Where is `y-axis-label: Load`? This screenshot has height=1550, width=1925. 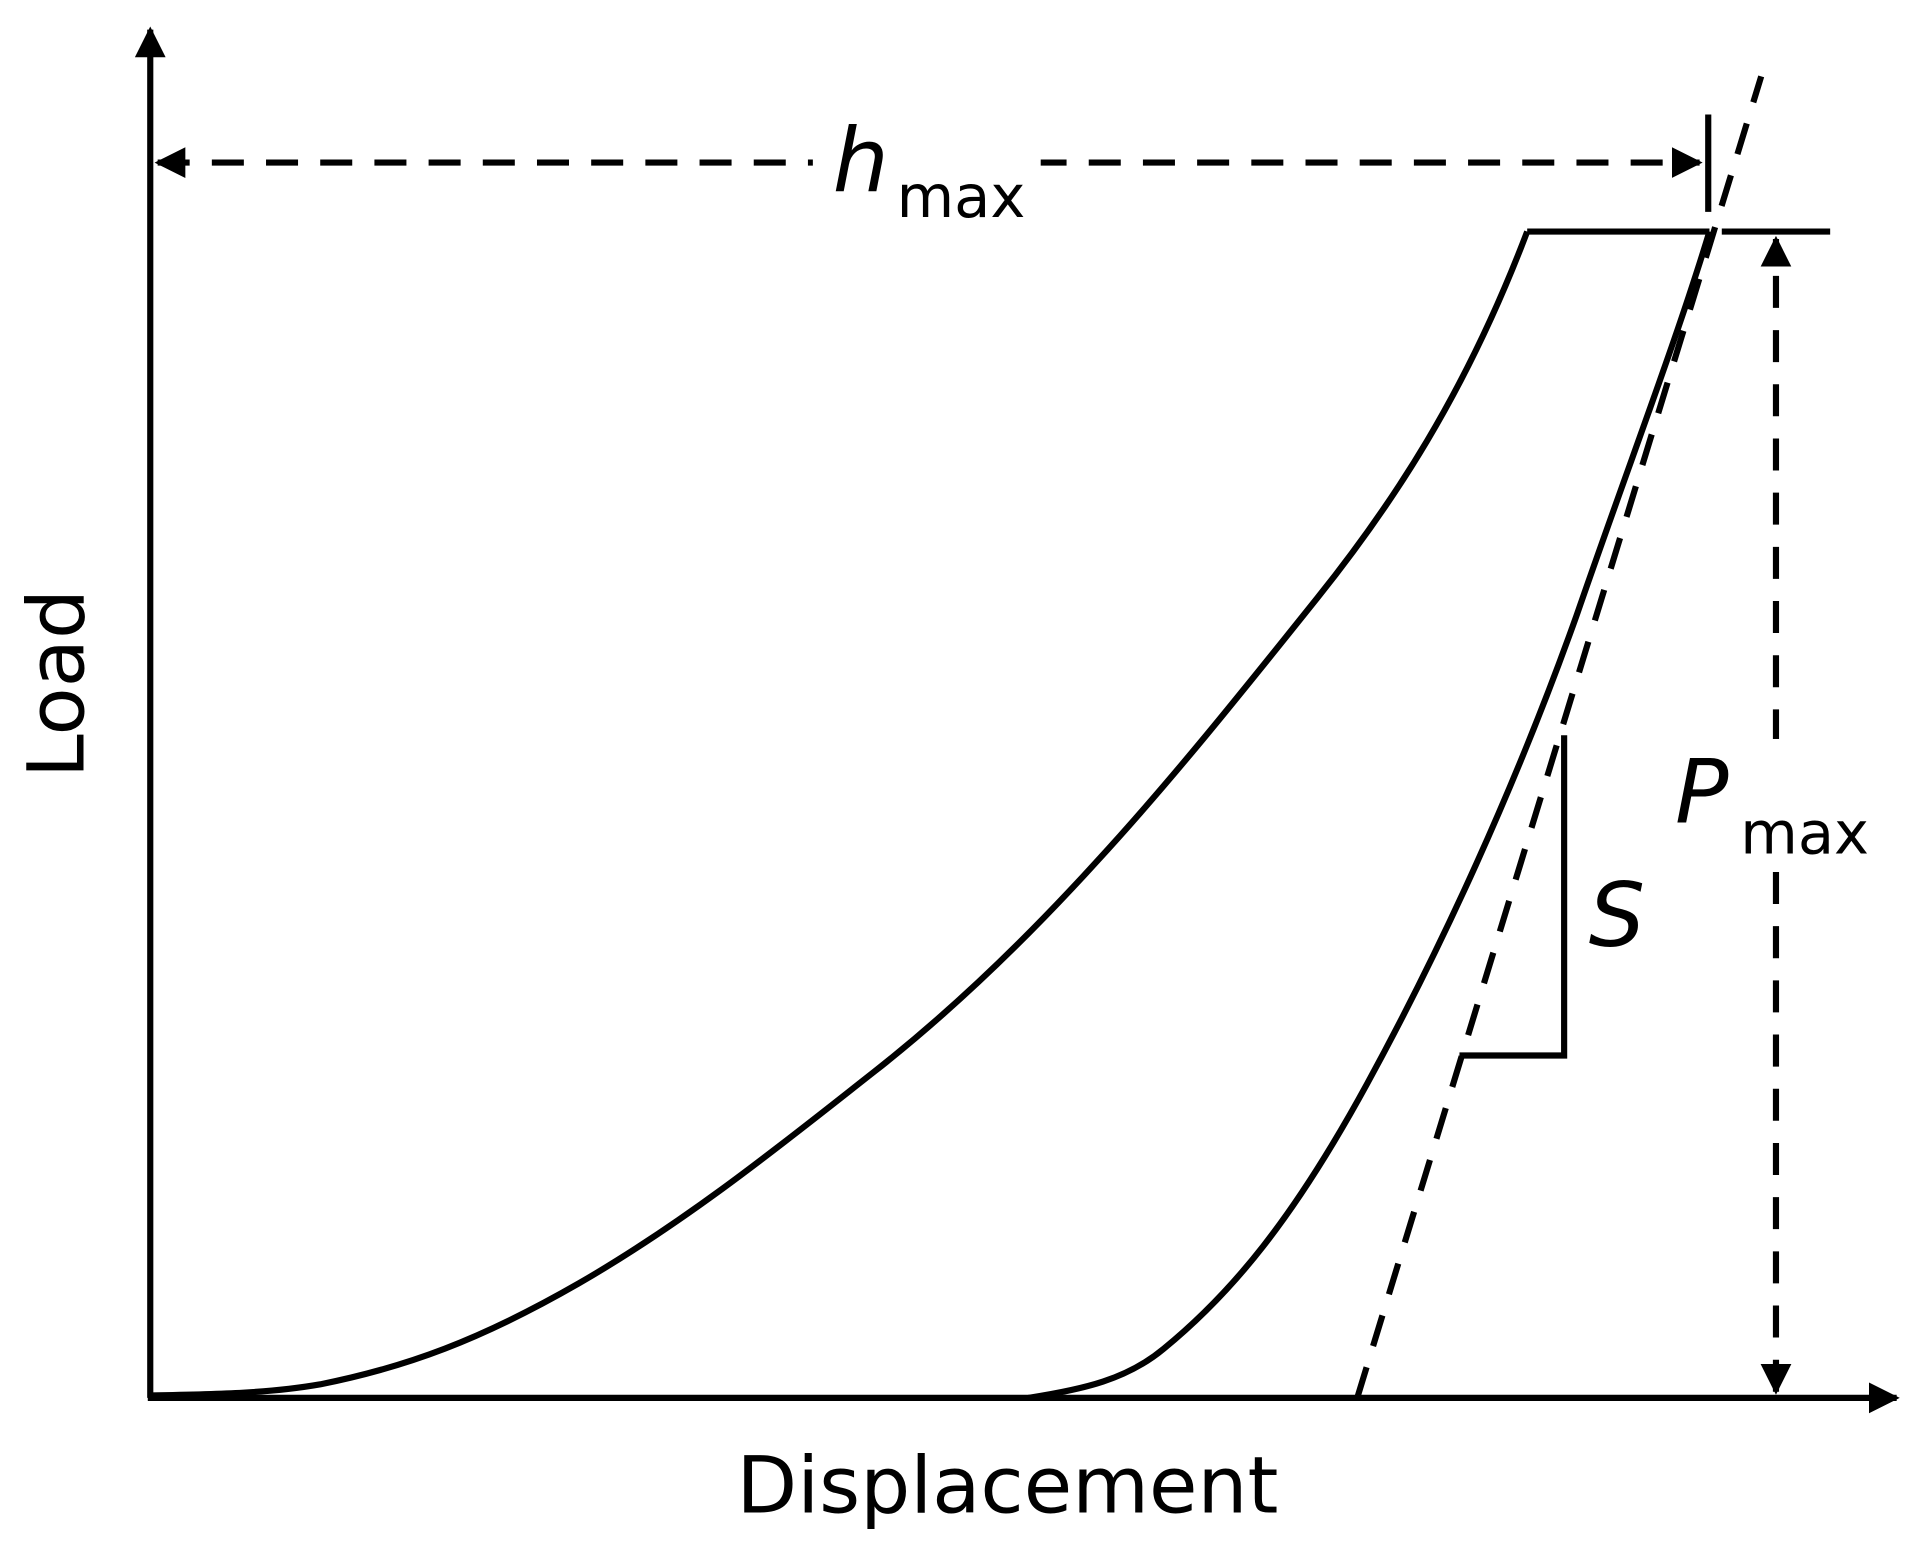 y-axis-label: Load is located at coordinates (57, 683).